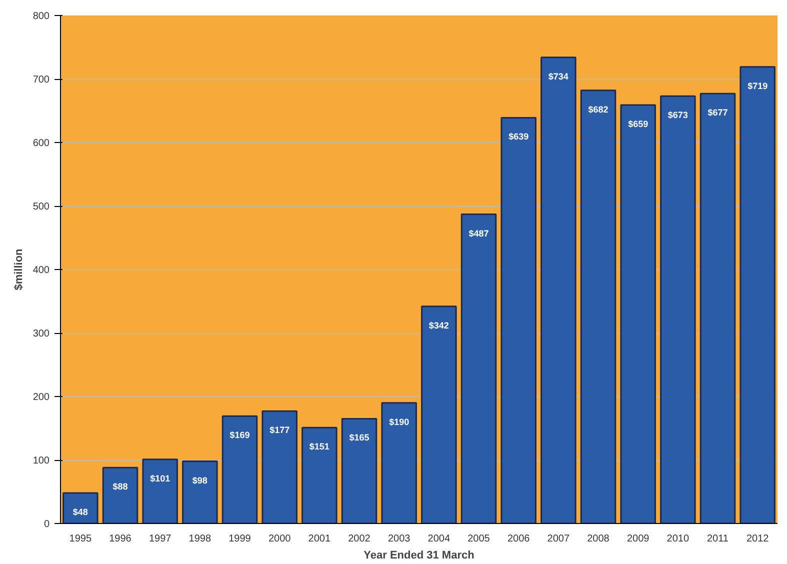 Image resolution: width=787 pixels, height=564 pixels. What do you see at coordinates (41, 143) in the screenshot?
I see `y-tick-label: 600` at bounding box center [41, 143].